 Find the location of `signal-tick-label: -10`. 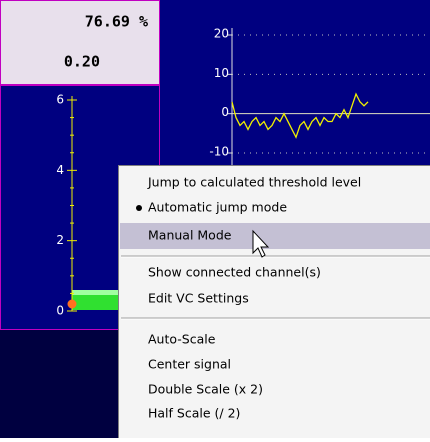

signal-tick-label: -10 is located at coordinates (219, 152).